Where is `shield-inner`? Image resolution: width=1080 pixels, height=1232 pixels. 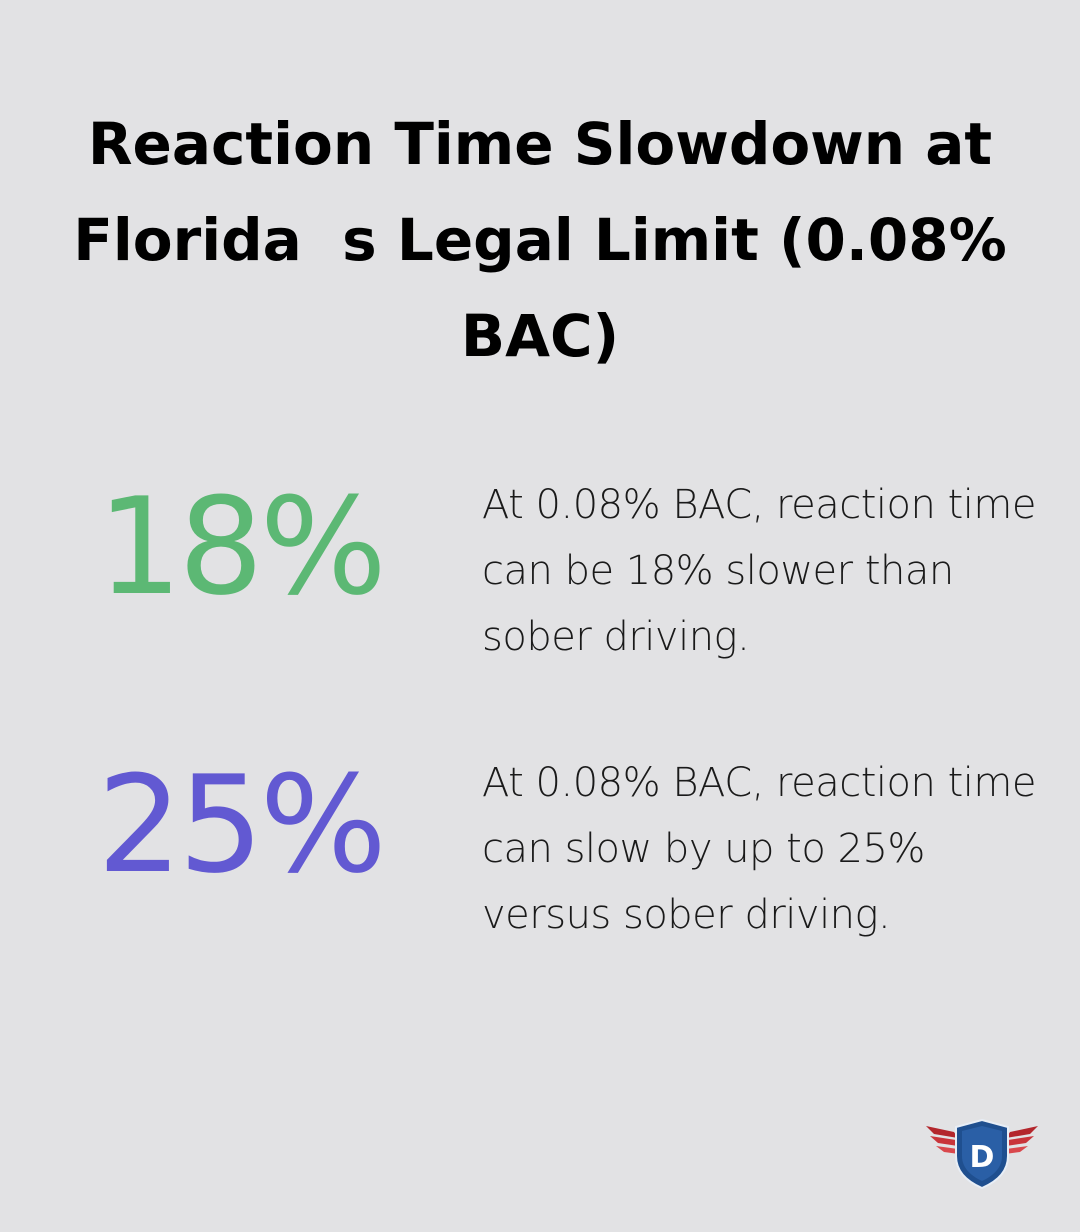
shield-inner is located at coordinates (982, 1153).